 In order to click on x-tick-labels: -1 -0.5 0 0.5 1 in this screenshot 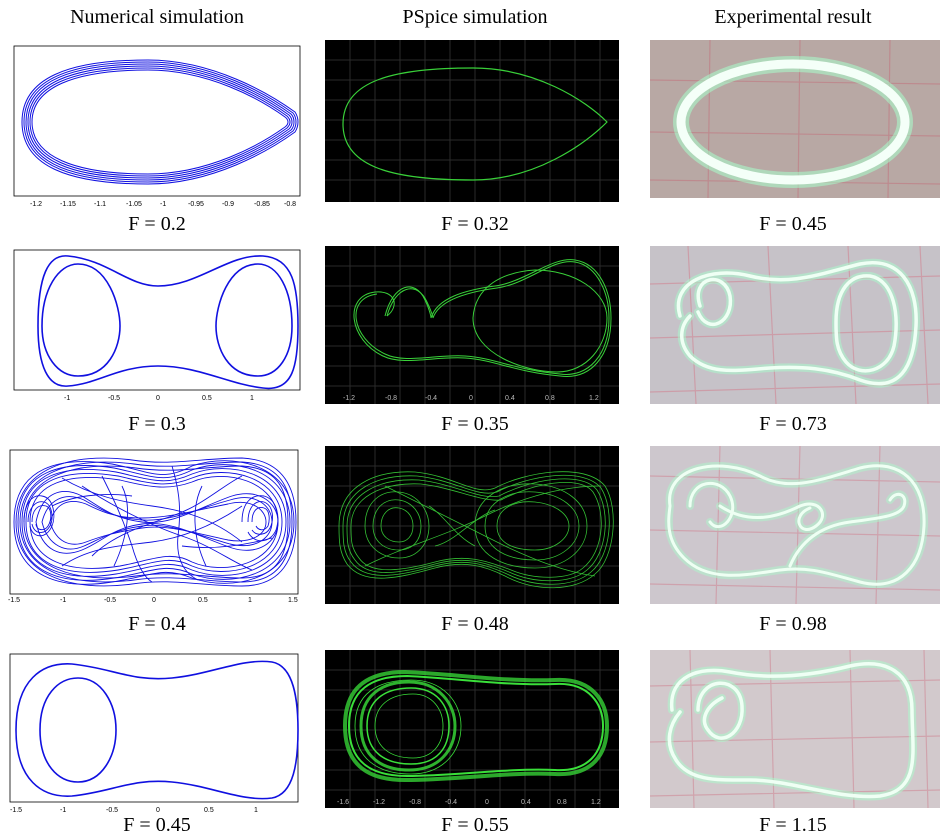, I will do `click(159, 398)`.